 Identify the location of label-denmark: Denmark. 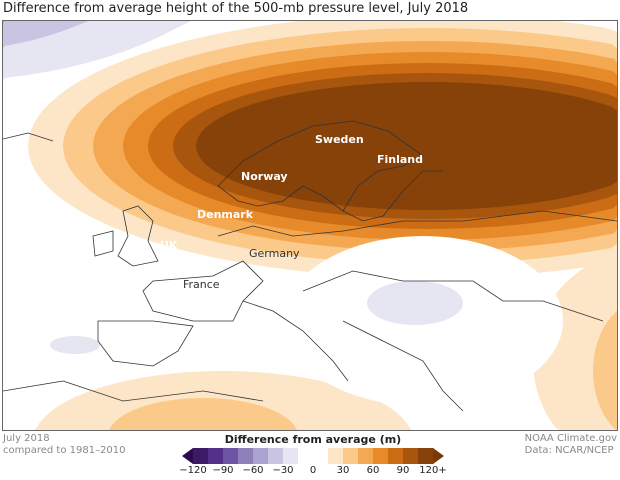
(225, 214).